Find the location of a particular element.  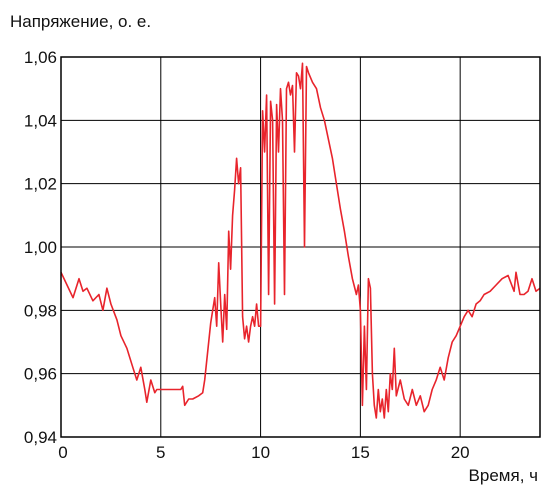

y-tick-labels: 0,94 0,96 0,98 1,00 1,02 1,04 1,06 is located at coordinates (40, 247).